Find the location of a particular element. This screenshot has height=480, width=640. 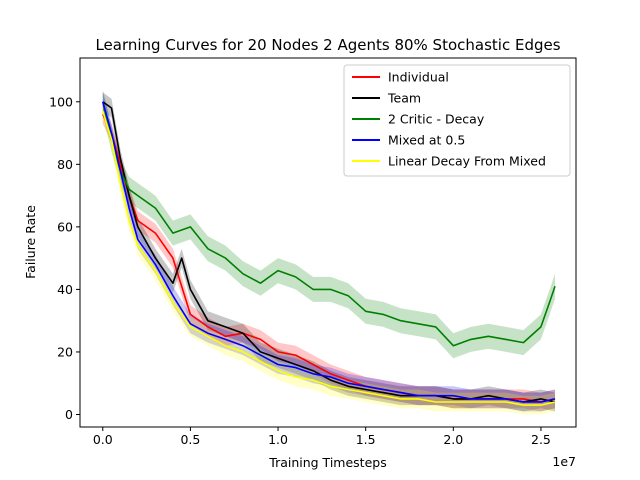

x-tick-label: 2.5 is located at coordinates (541, 439).